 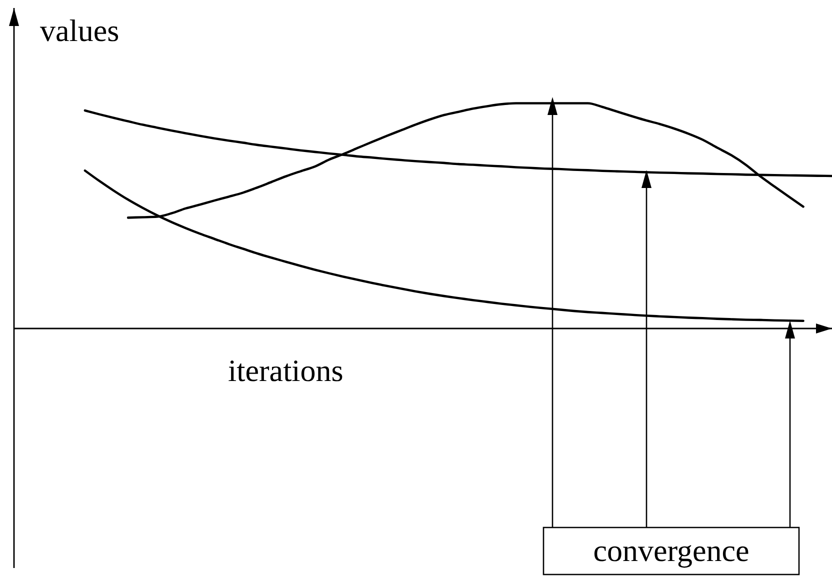 What do you see at coordinates (671, 550) in the screenshot?
I see `text: convergence` at bounding box center [671, 550].